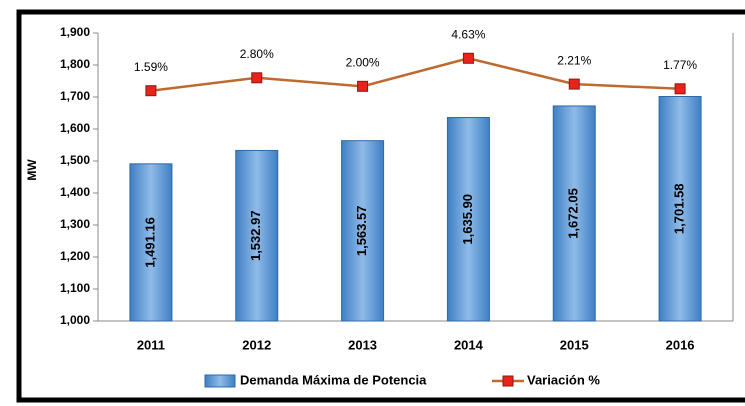 This screenshot has width=745, height=406. I want to click on legend-swatch-marker, so click(508, 381).